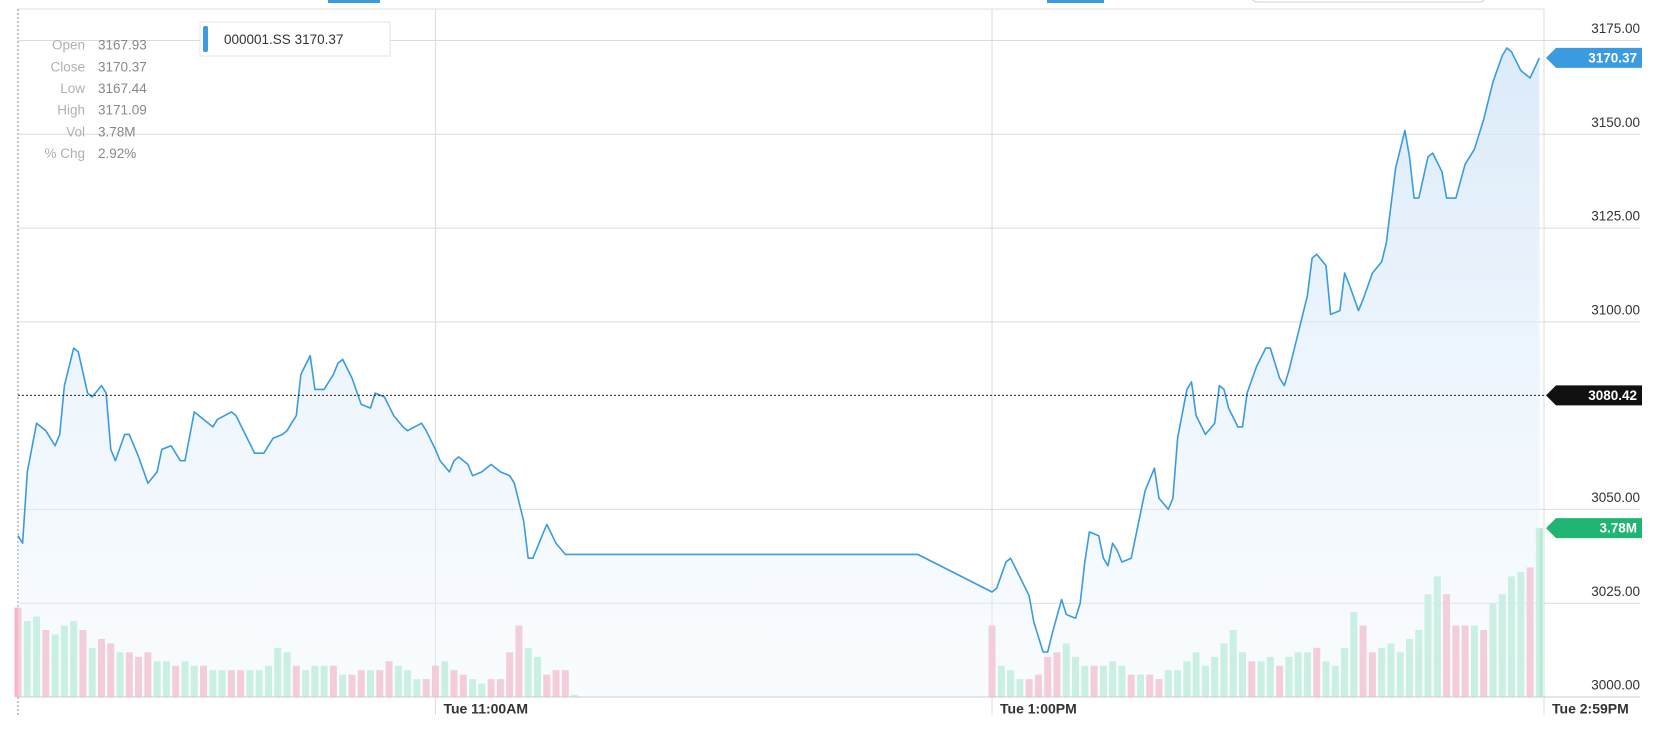 This screenshot has height=736, width=1660. What do you see at coordinates (1615, 685) in the screenshot?
I see `y-tick-label: 3000.00` at bounding box center [1615, 685].